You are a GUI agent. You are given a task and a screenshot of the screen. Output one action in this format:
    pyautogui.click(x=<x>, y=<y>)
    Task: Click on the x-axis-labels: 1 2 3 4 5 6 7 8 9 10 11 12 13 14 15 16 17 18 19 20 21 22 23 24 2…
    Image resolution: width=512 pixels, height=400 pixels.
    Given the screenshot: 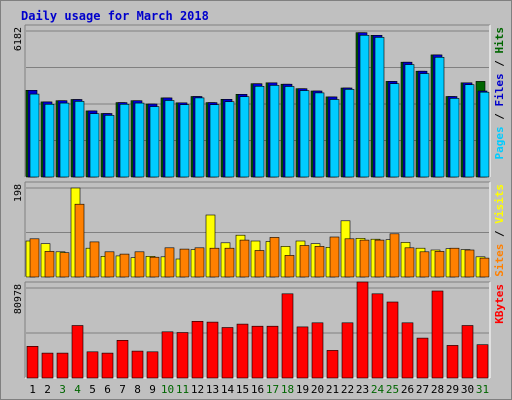 What is the action you would take?
    pyautogui.click(x=259, y=389)
    